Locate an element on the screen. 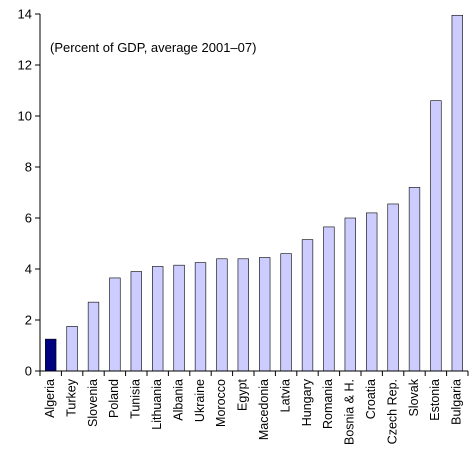 The image size is (470, 455). y-tick-label-12: 12 is located at coordinates (25, 65).